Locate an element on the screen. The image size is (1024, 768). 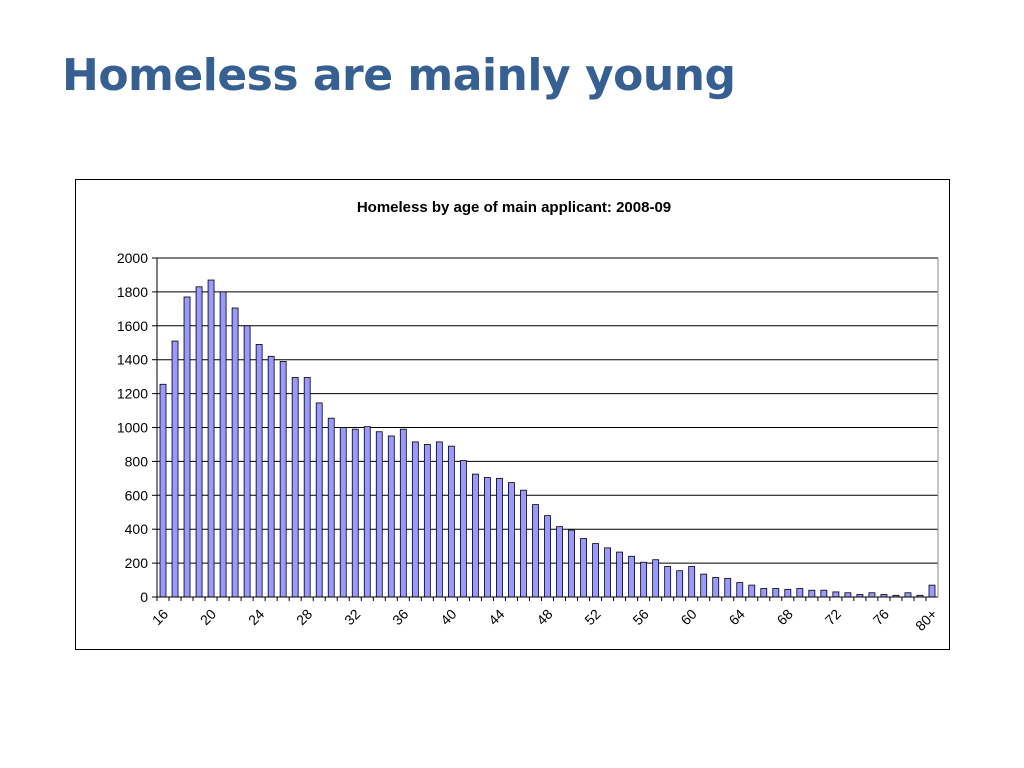
y-tick-label: 2000 is located at coordinates (132, 258).